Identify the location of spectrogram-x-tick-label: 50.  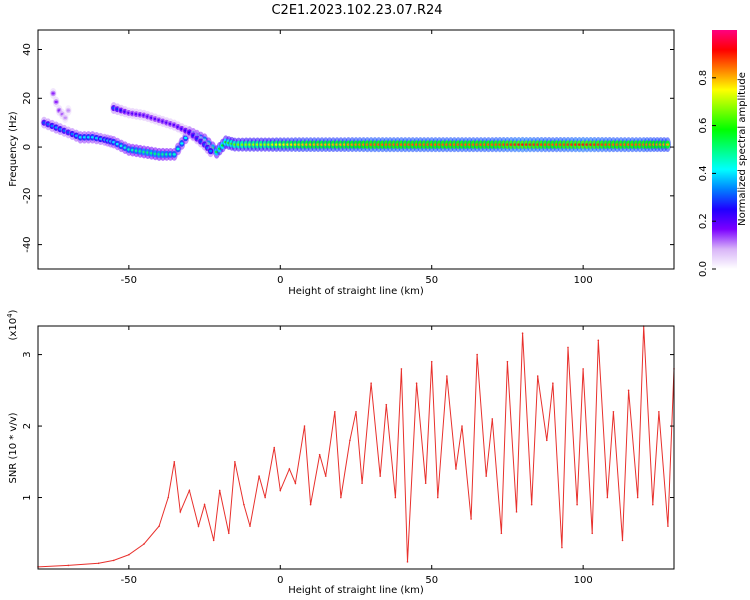
(431, 280).